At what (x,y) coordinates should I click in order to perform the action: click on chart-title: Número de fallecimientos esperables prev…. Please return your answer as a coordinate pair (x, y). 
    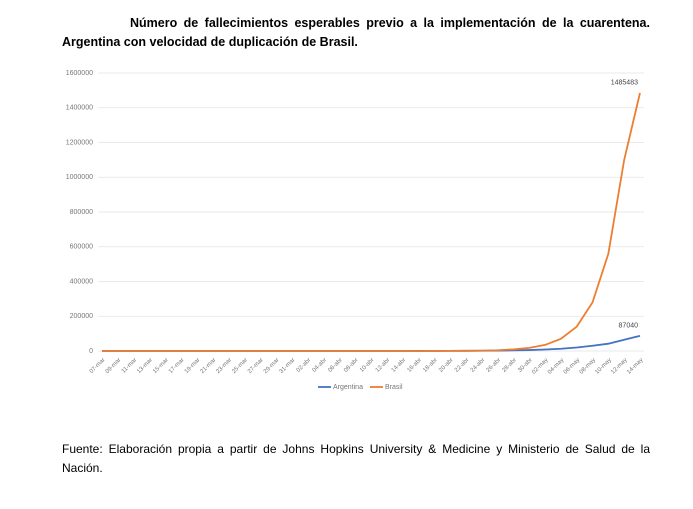
    Looking at the image, I should click on (356, 32).